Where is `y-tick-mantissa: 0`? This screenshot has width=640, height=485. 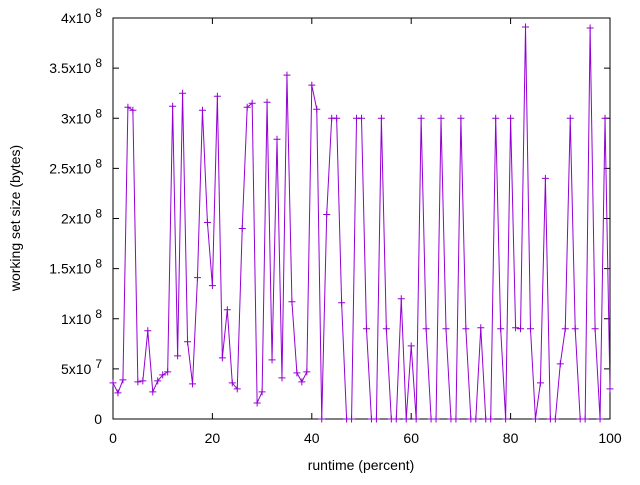
y-tick-mantissa: 0 is located at coordinates (98, 419).